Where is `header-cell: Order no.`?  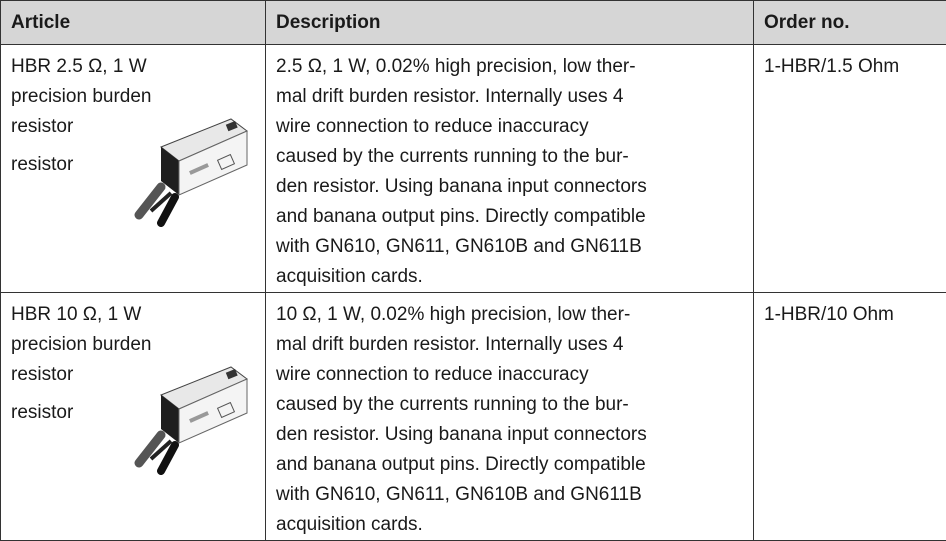 header-cell: Order no. is located at coordinates (850, 23).